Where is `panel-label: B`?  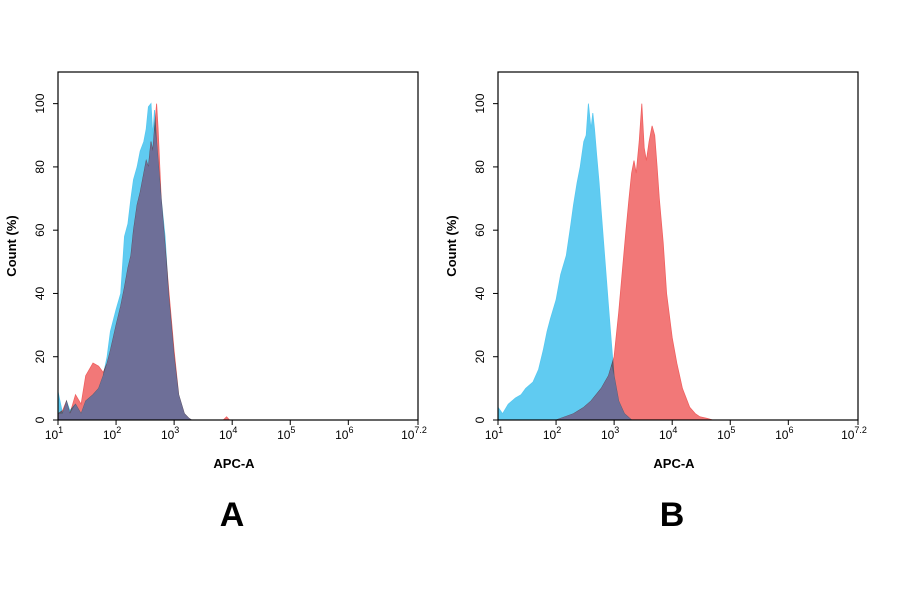
panel-label: B is located at coordinates (672, 515).